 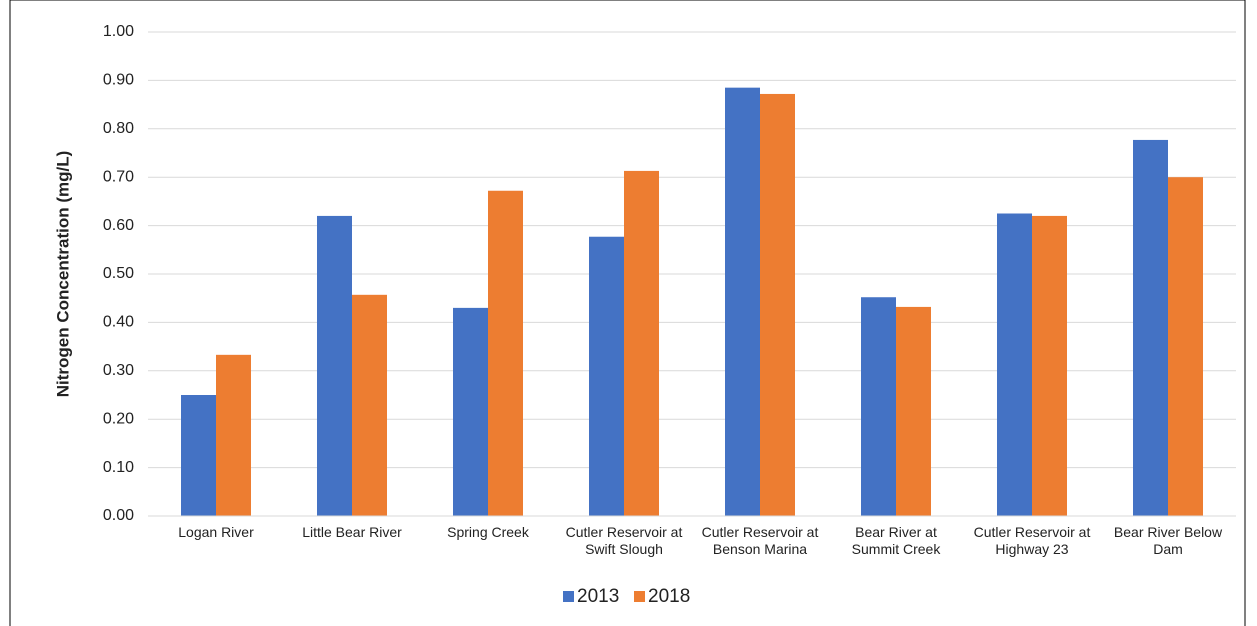 I want to click on y-tick-label: 0.90, so click(x=118, y=80).